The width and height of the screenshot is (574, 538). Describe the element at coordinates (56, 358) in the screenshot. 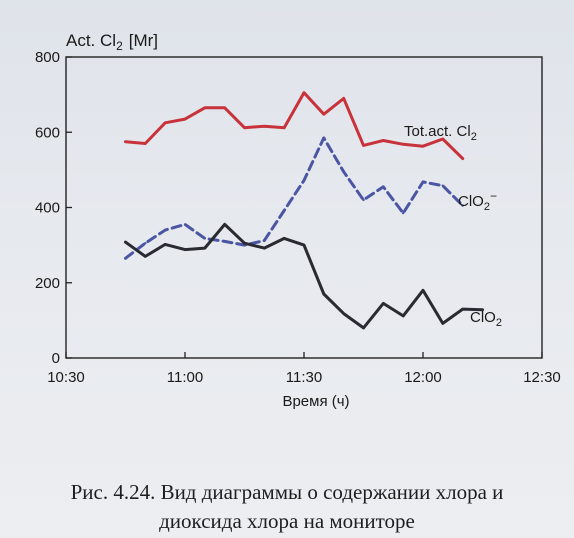

I see `y-tick-label: 0` at that location.